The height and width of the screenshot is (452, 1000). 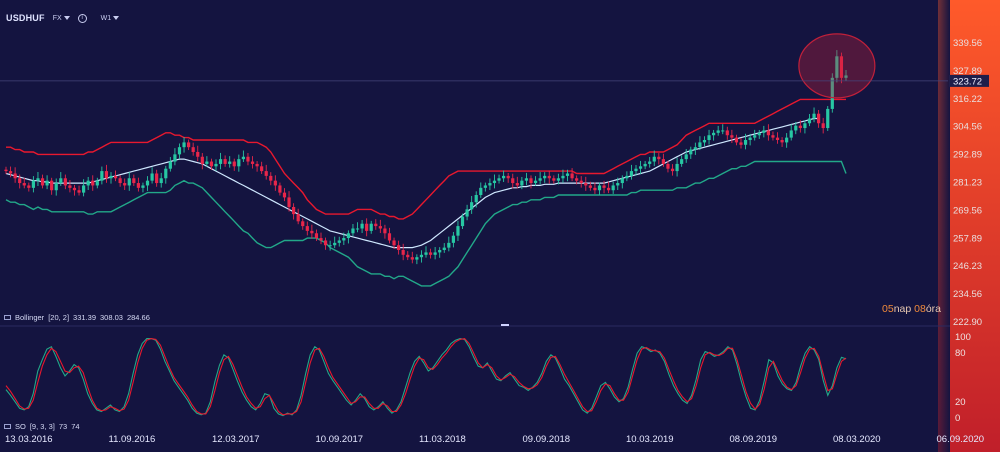 What do you see at coordinates (967, 99) in the screenshot?
I see `price-tick-label: 316.22` at bounding box center [967, 99].